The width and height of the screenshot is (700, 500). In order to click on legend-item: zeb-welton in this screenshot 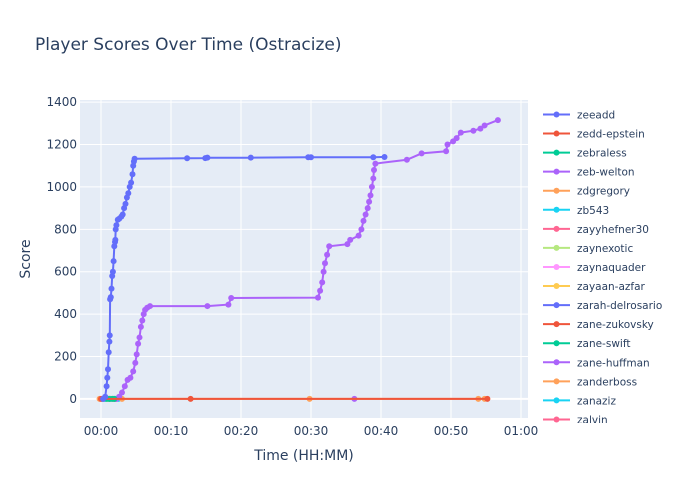, I will do `click(589, 173)`.